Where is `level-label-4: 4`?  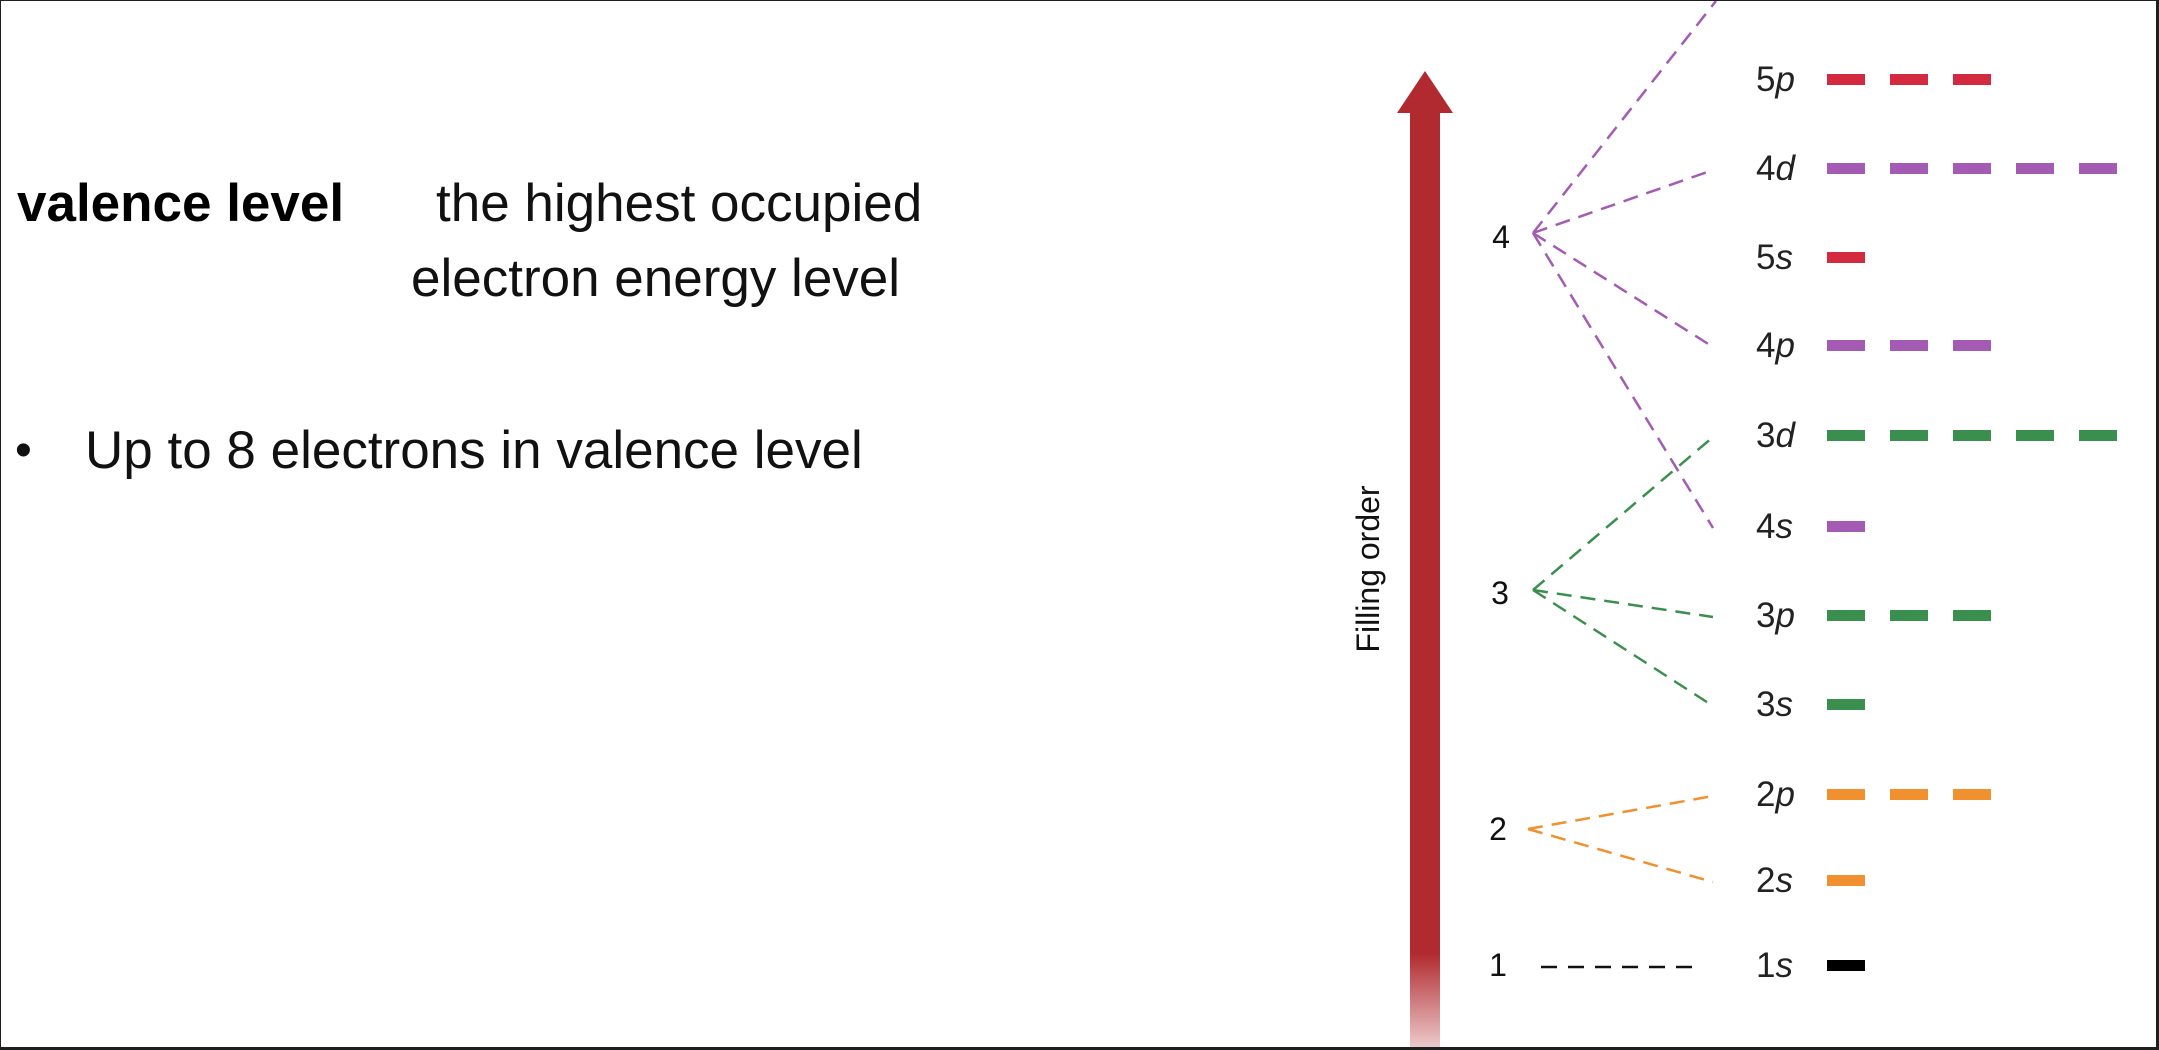 level-label-4: 4 is located at coordinates (1501, 237).